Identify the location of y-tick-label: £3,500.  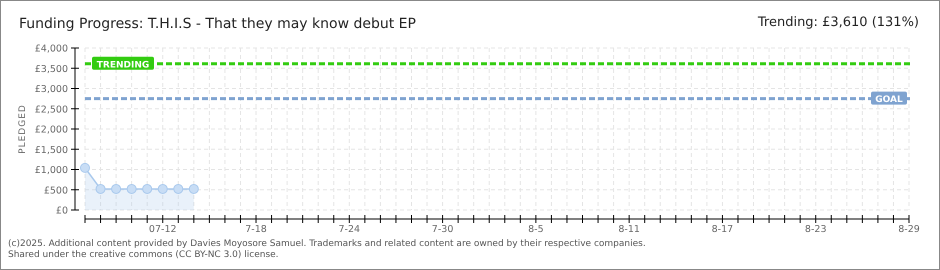
(51, 69).